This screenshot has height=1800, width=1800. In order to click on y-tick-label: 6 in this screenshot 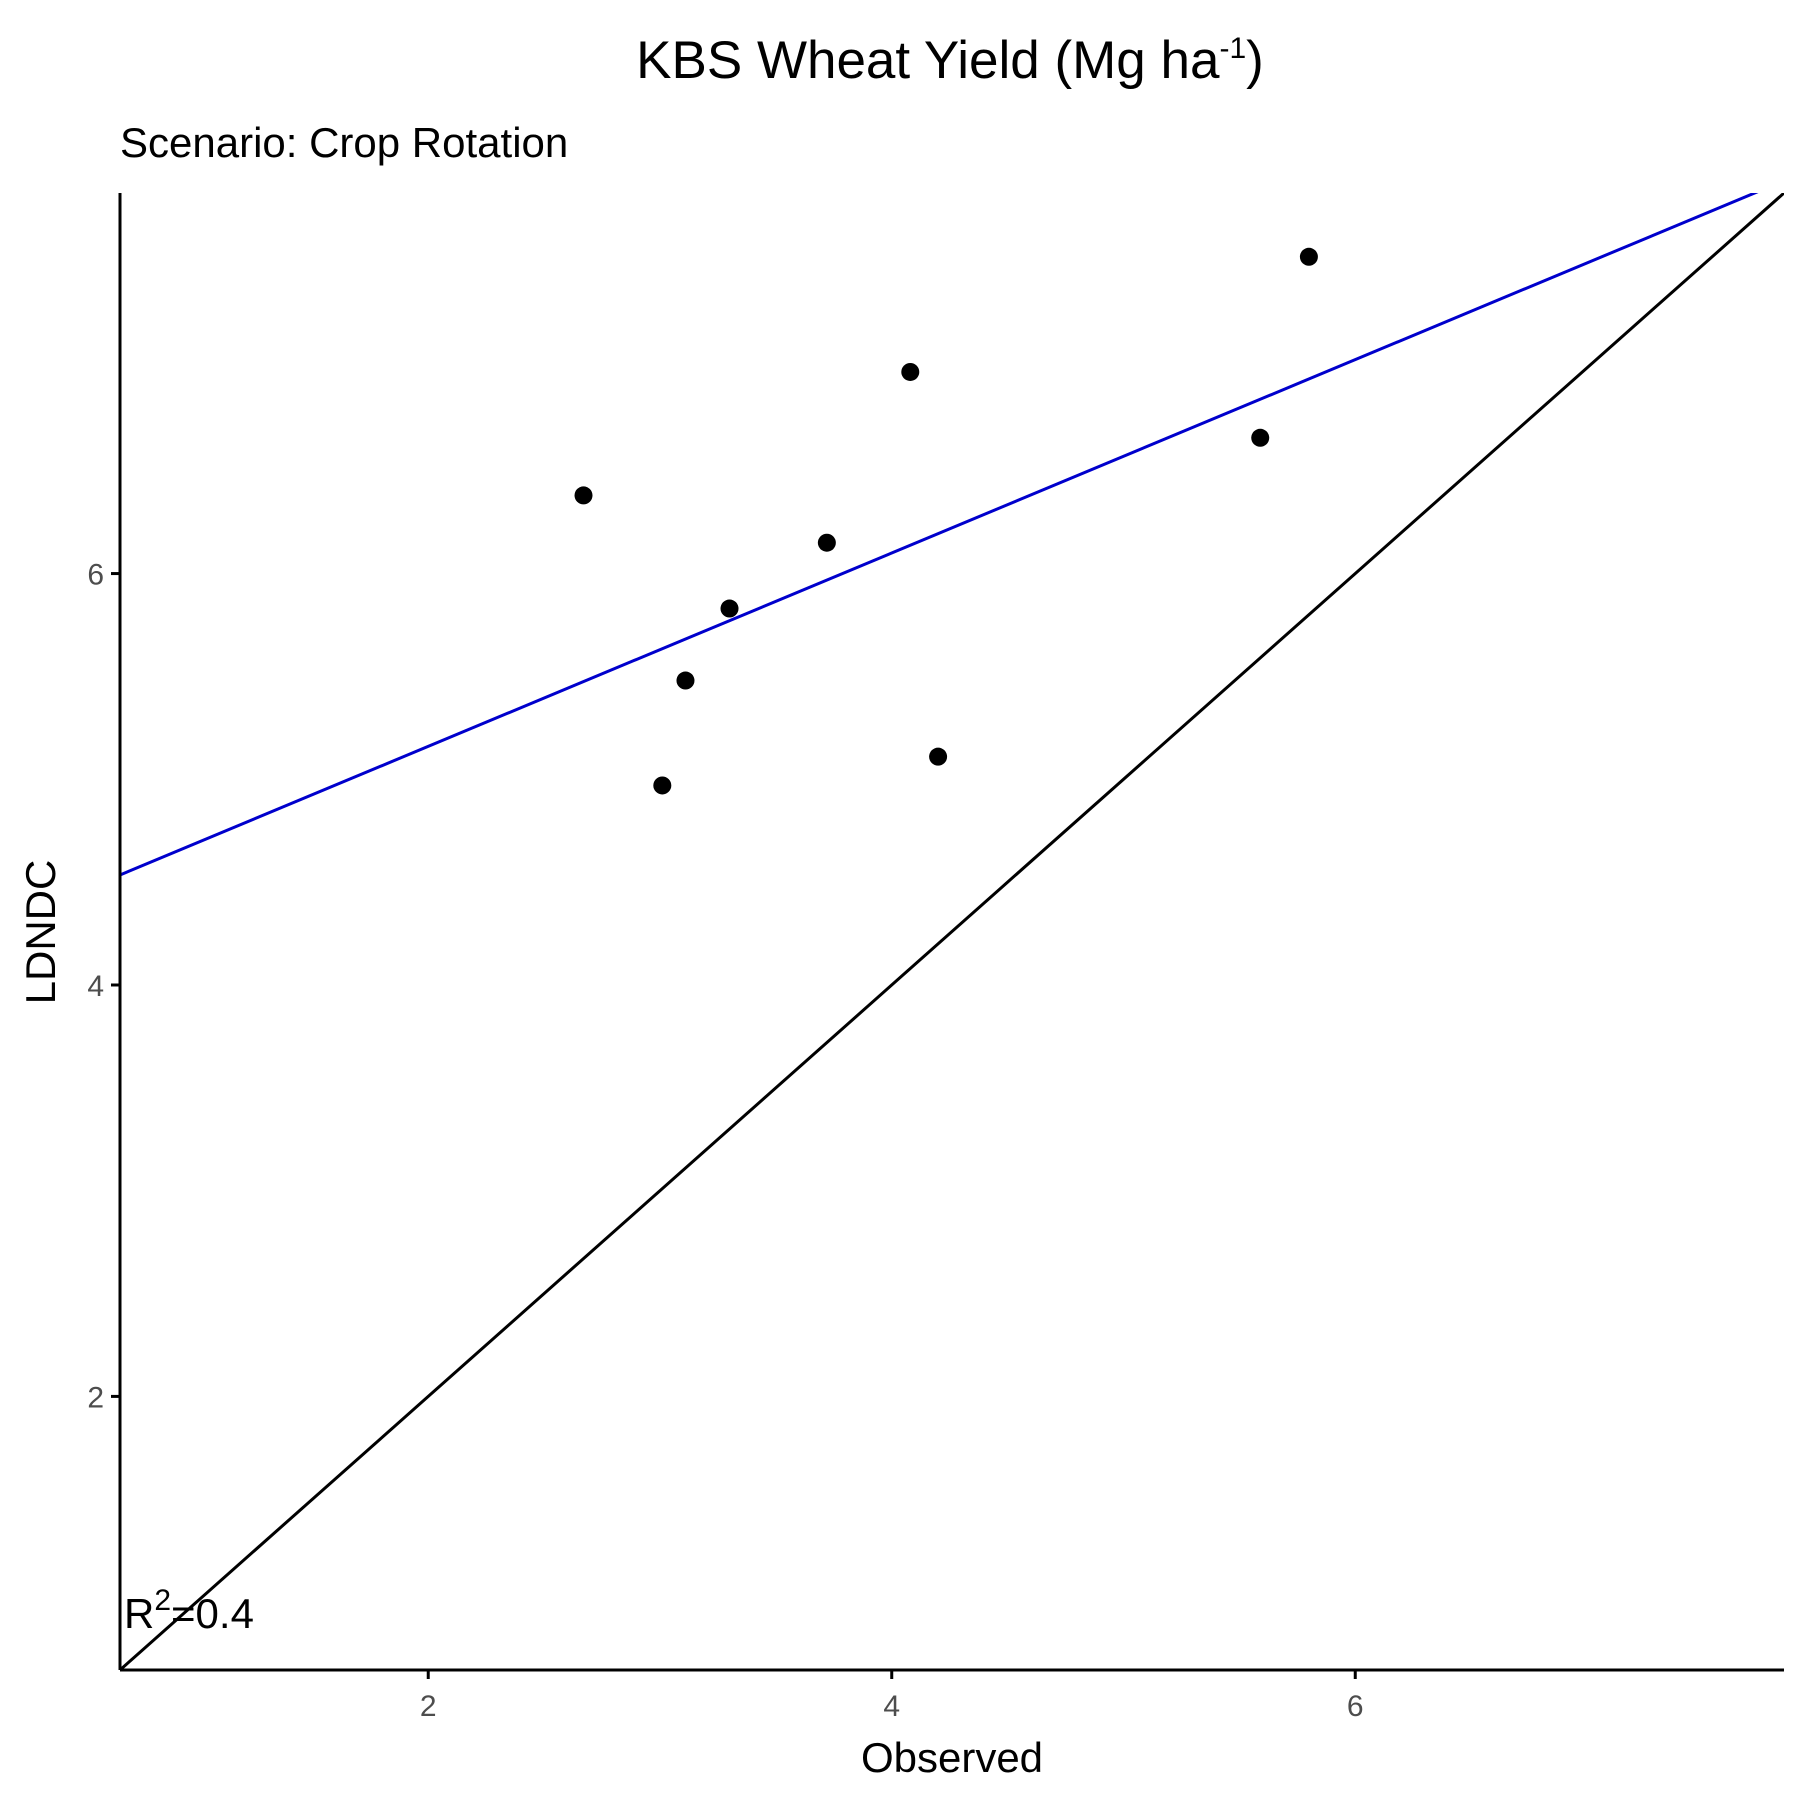, I will do `click(95, 575)`.